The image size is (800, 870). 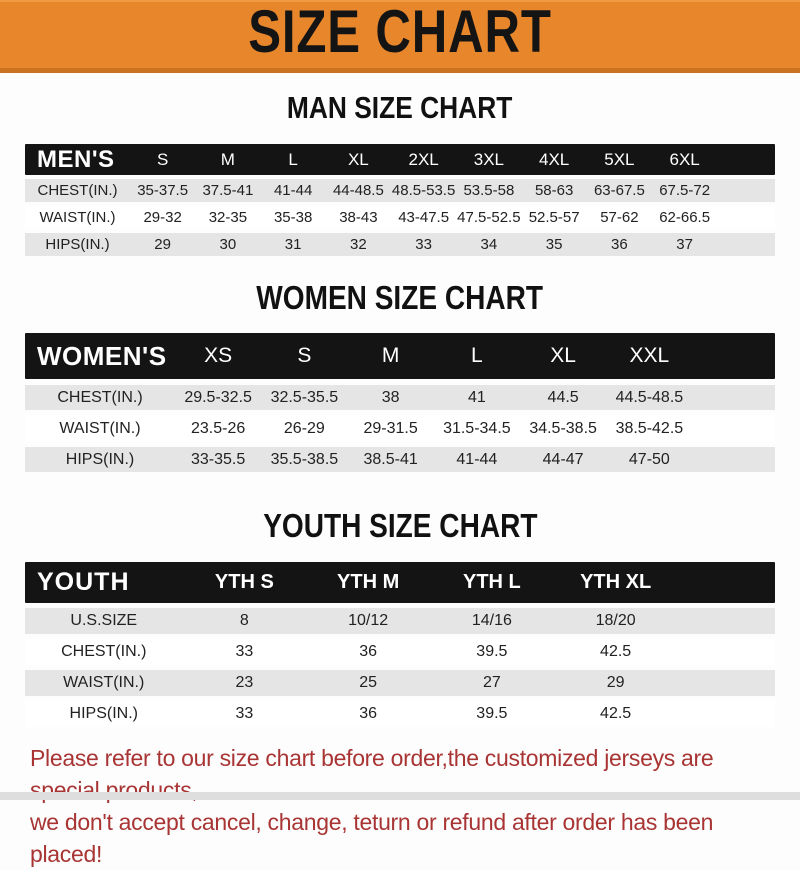 I want to click on table-row: HIPS(IN.) 33 36 39.5 42.5, so click(x=400, y=714).